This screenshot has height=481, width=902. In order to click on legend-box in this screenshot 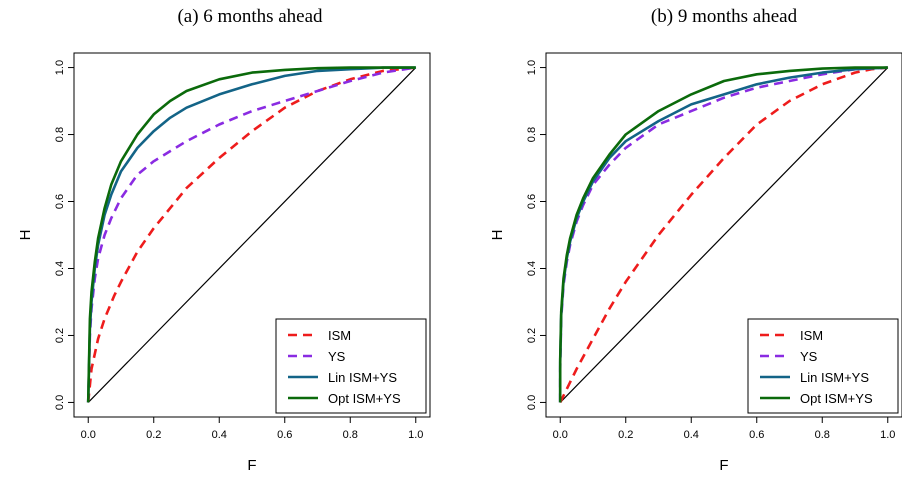, I will do `click(351, 366)`.